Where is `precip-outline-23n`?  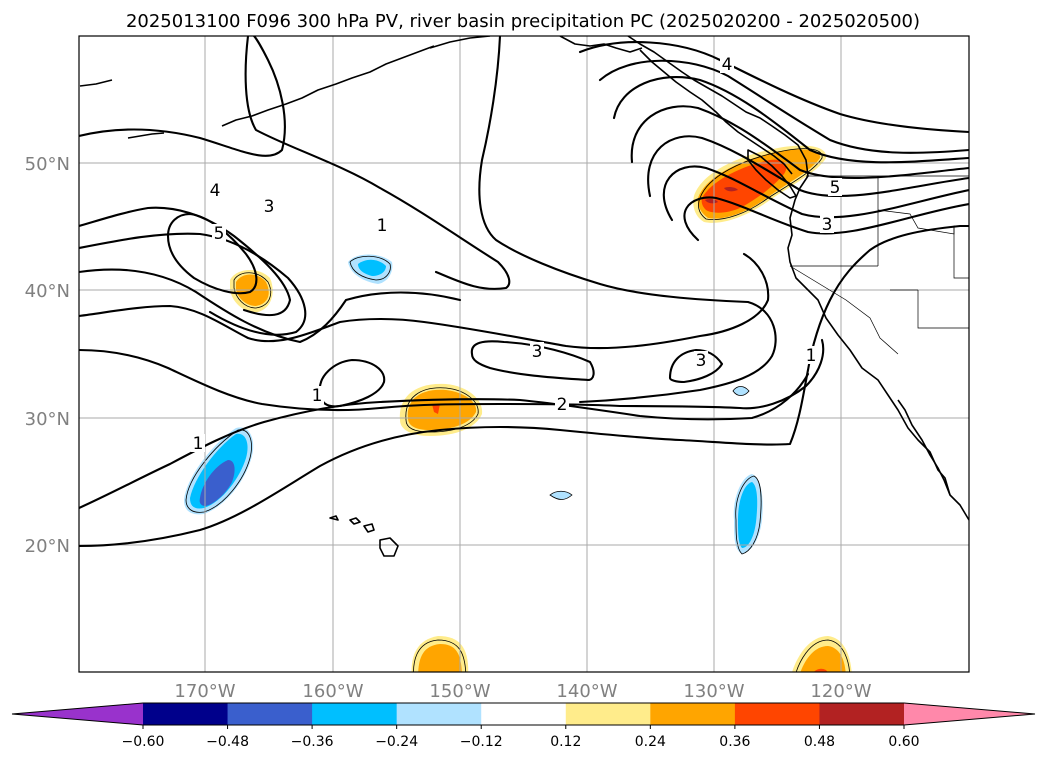 precip-outline-23n is located at coordinates (748, 515).